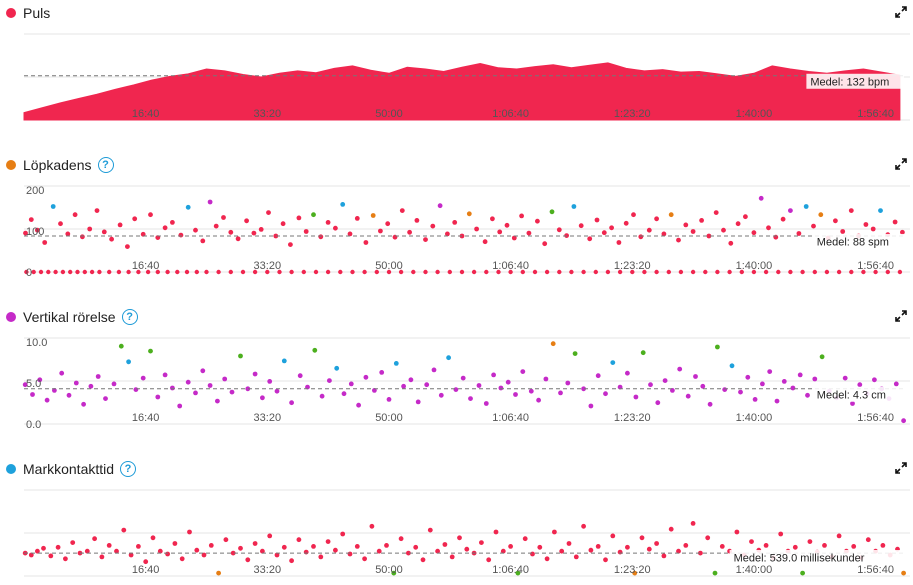 This screenshot has height=585, width=913. I want to click on mean-label: Medel: 132 bpm, so click(849, 82).